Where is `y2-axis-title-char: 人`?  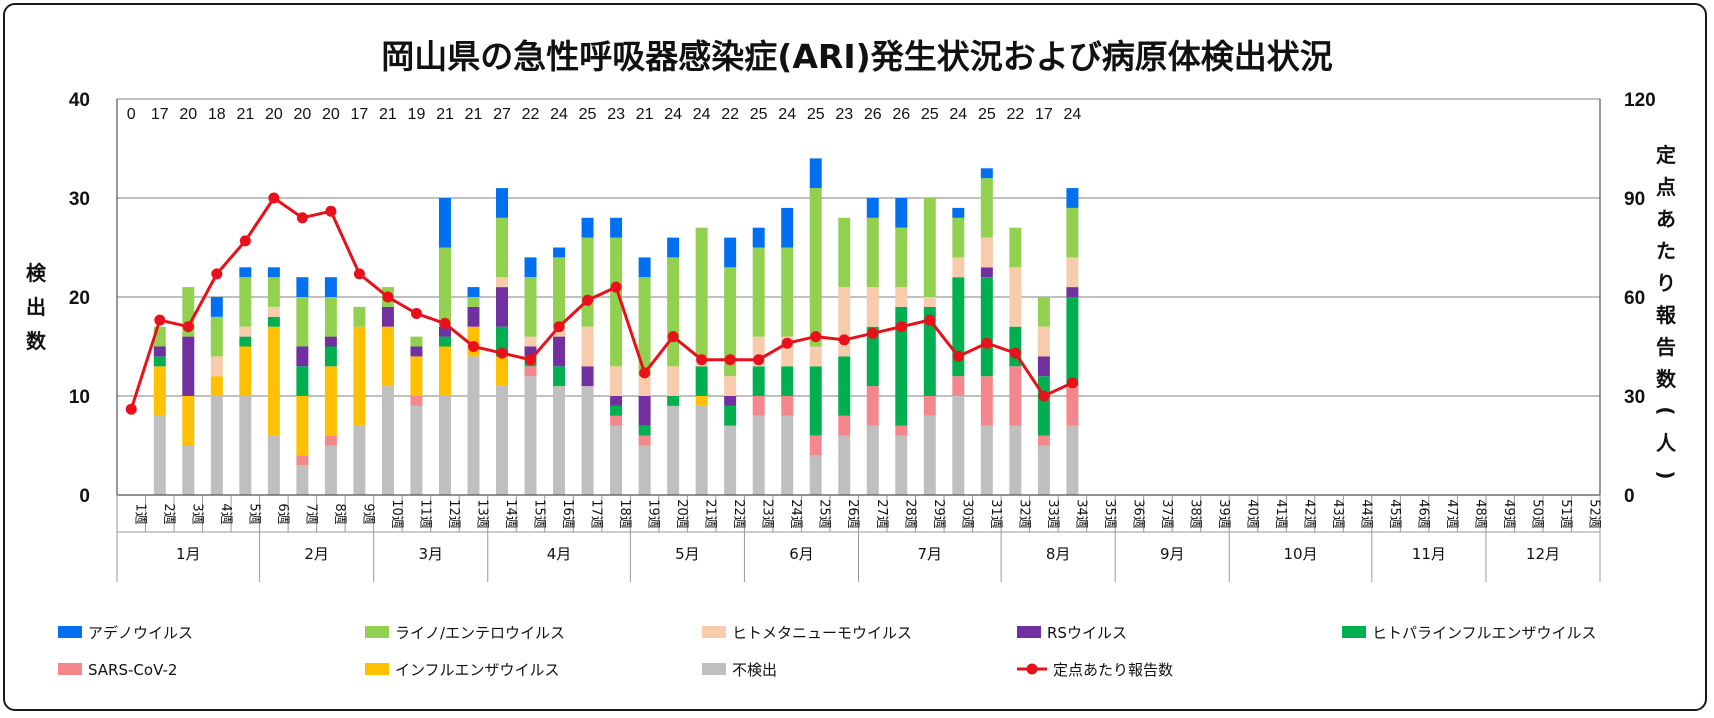
y2-axis-title-char: 人 is located at coordinates (1666, 443).